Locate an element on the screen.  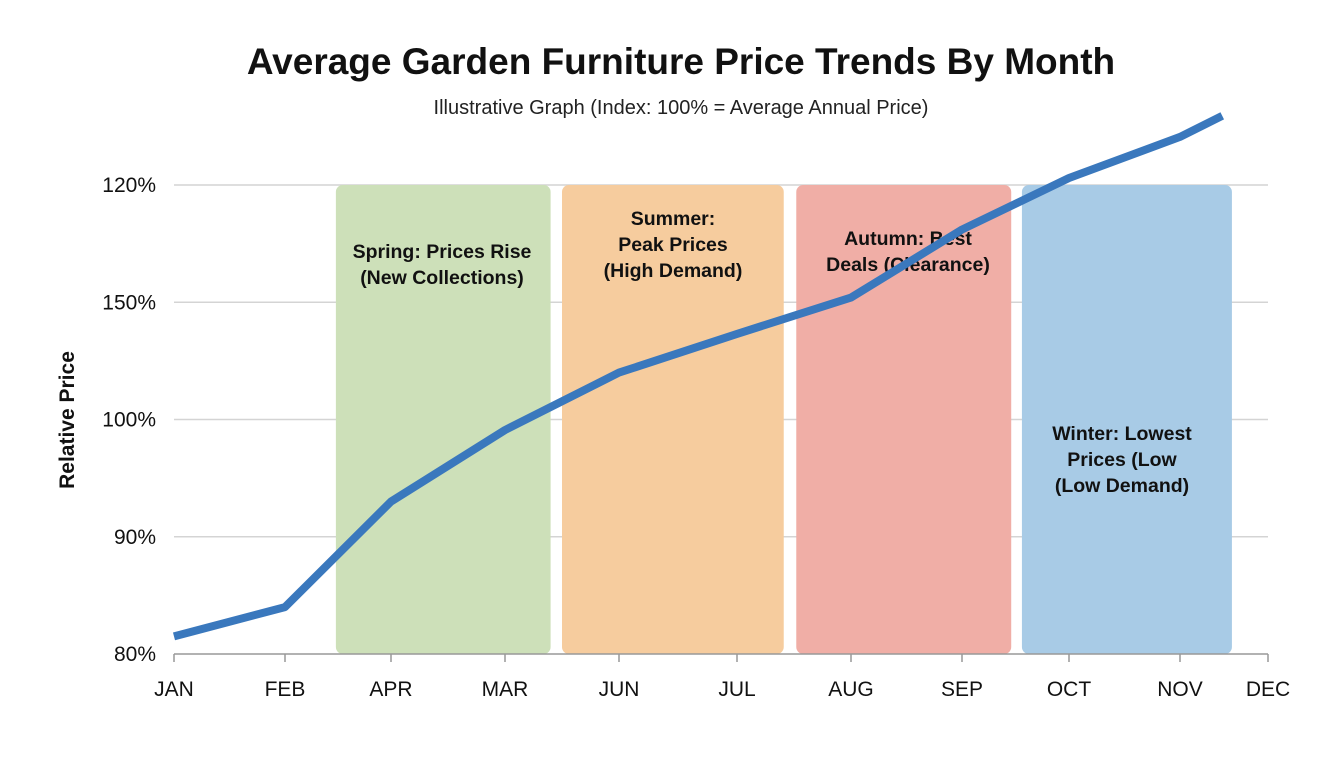
season-band-label: Winter: Lowest Prices (Low (Low Demand) is located at coordinates (1122, 460).